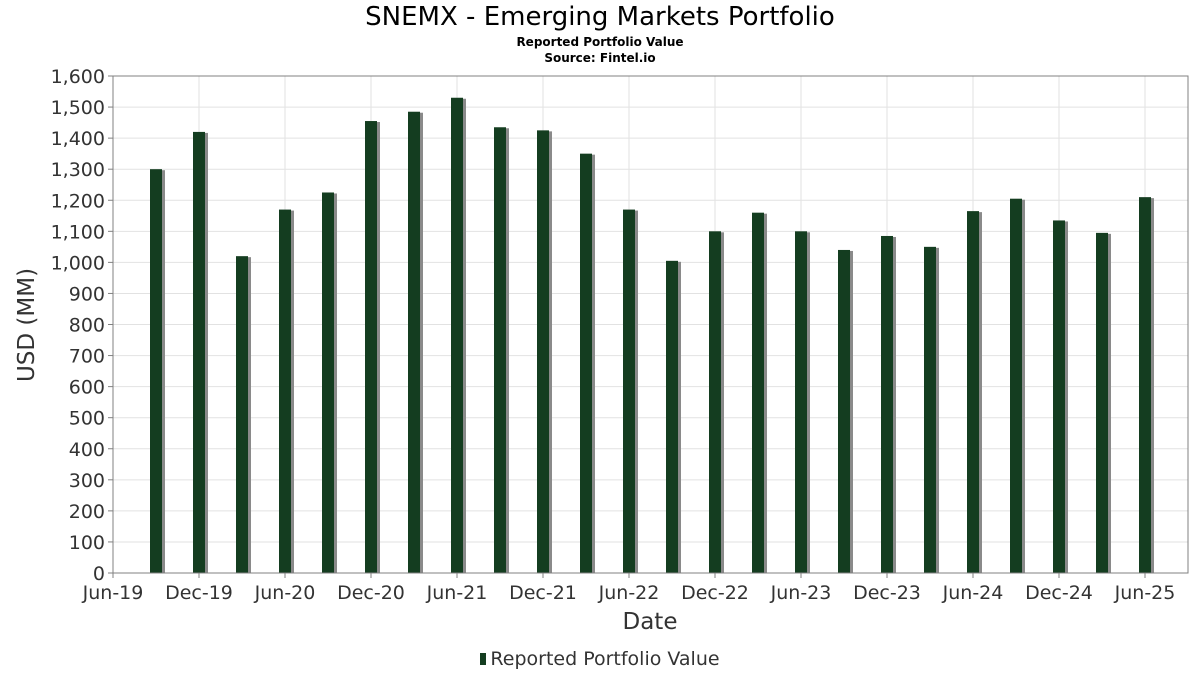 This screenshot has height=675, width=1200. What do you see at coordinates (801, 593) in the screenshot?
I see `x-tick-label: Jun-23` at bounding box center [801, 593].